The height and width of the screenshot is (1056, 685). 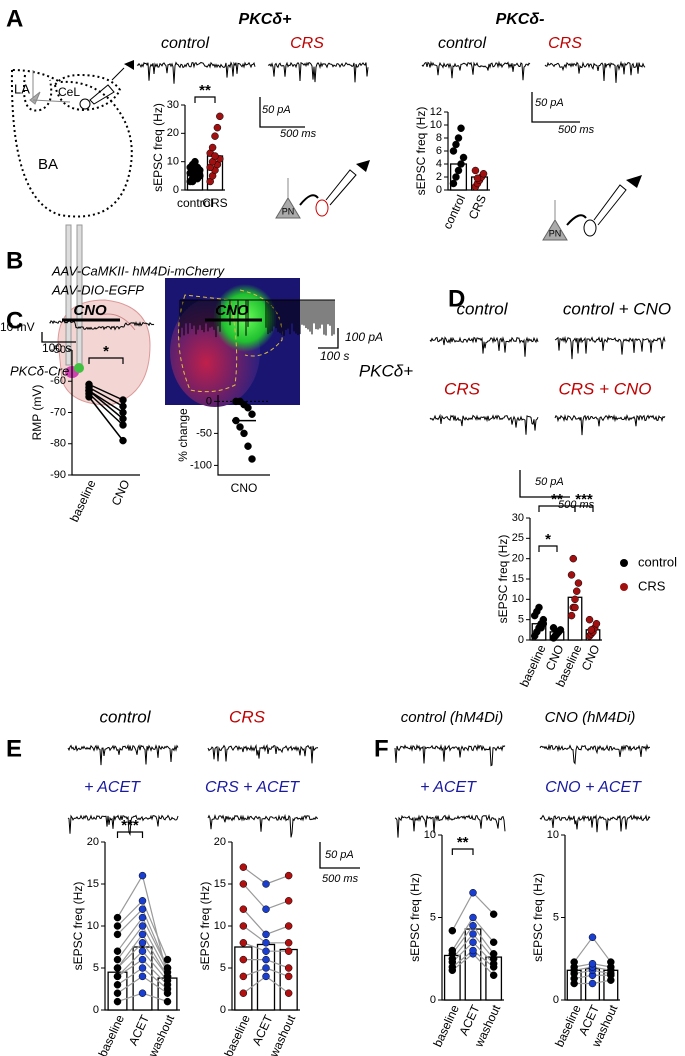 What do you see at coordinates (456, 298) in the screenshot?
I see `panel-label: D` at bounding box center [456, 298].